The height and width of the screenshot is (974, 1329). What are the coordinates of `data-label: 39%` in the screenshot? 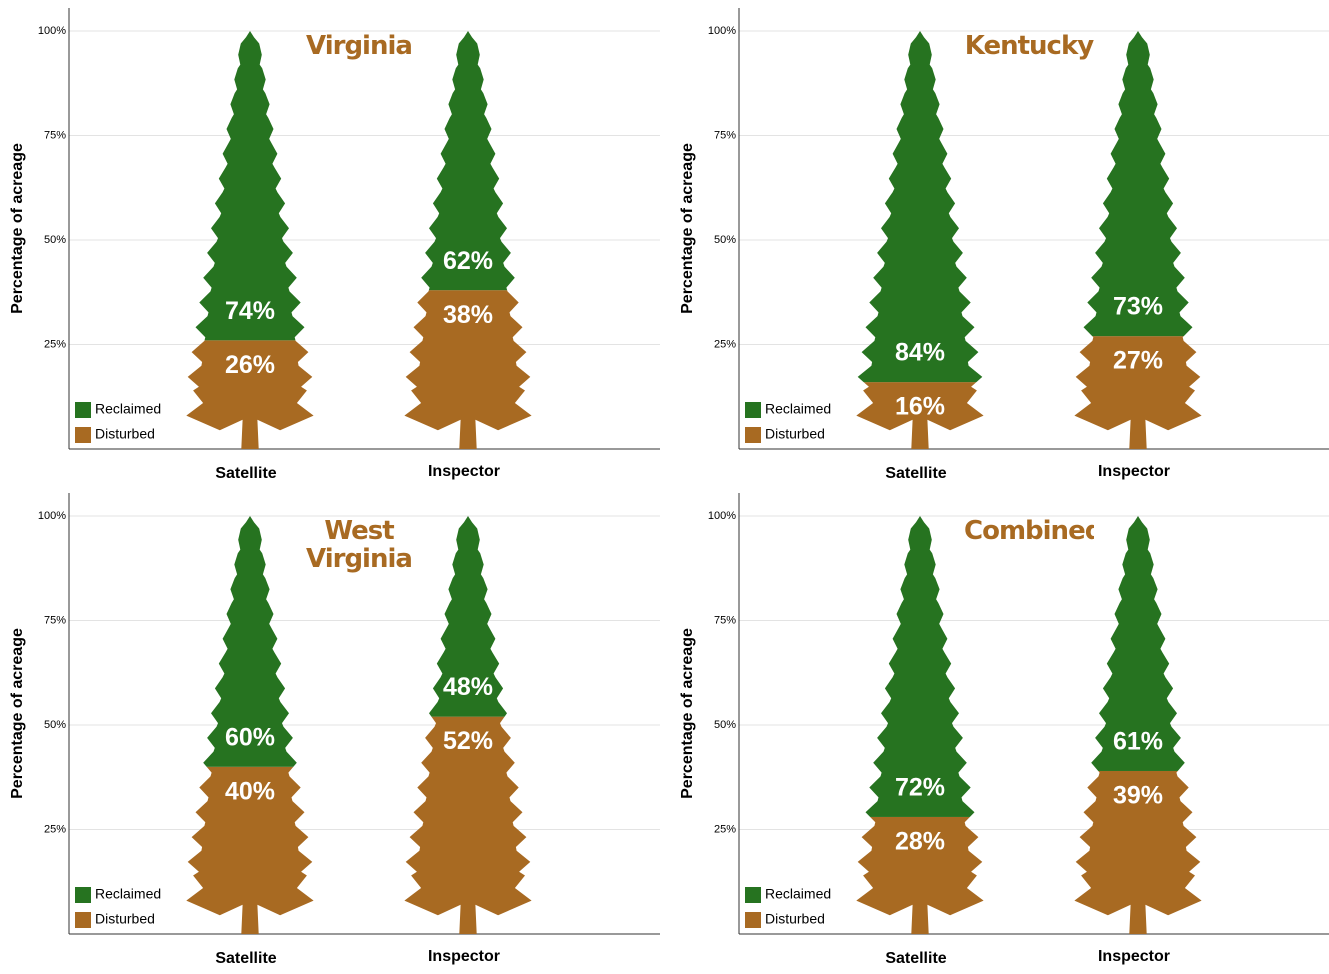 It's located at (1138, 796).